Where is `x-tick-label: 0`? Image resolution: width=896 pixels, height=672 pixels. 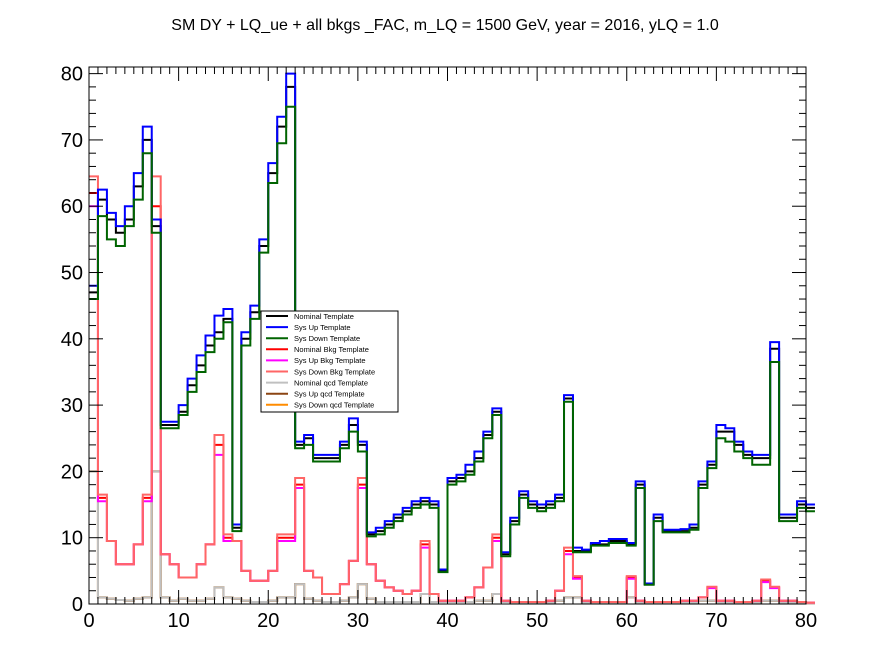 x-tick-label: 0 is located at coordinates (88, 621).